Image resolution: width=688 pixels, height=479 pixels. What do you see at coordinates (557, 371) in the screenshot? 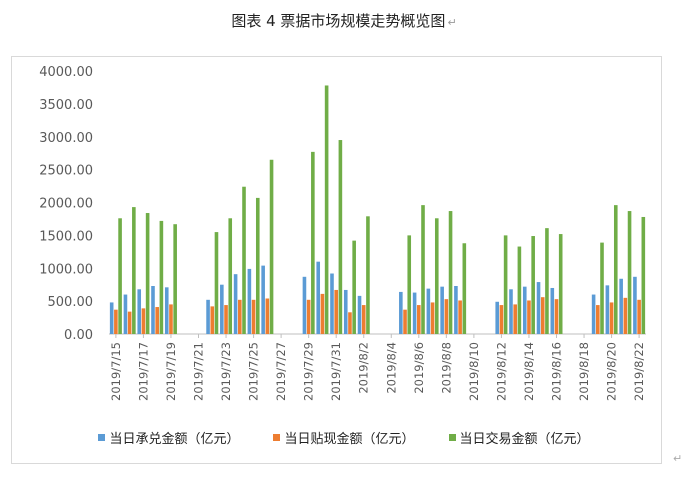
I see `x-tick-label: 2019/8/16` at bounding box center [557, 371].